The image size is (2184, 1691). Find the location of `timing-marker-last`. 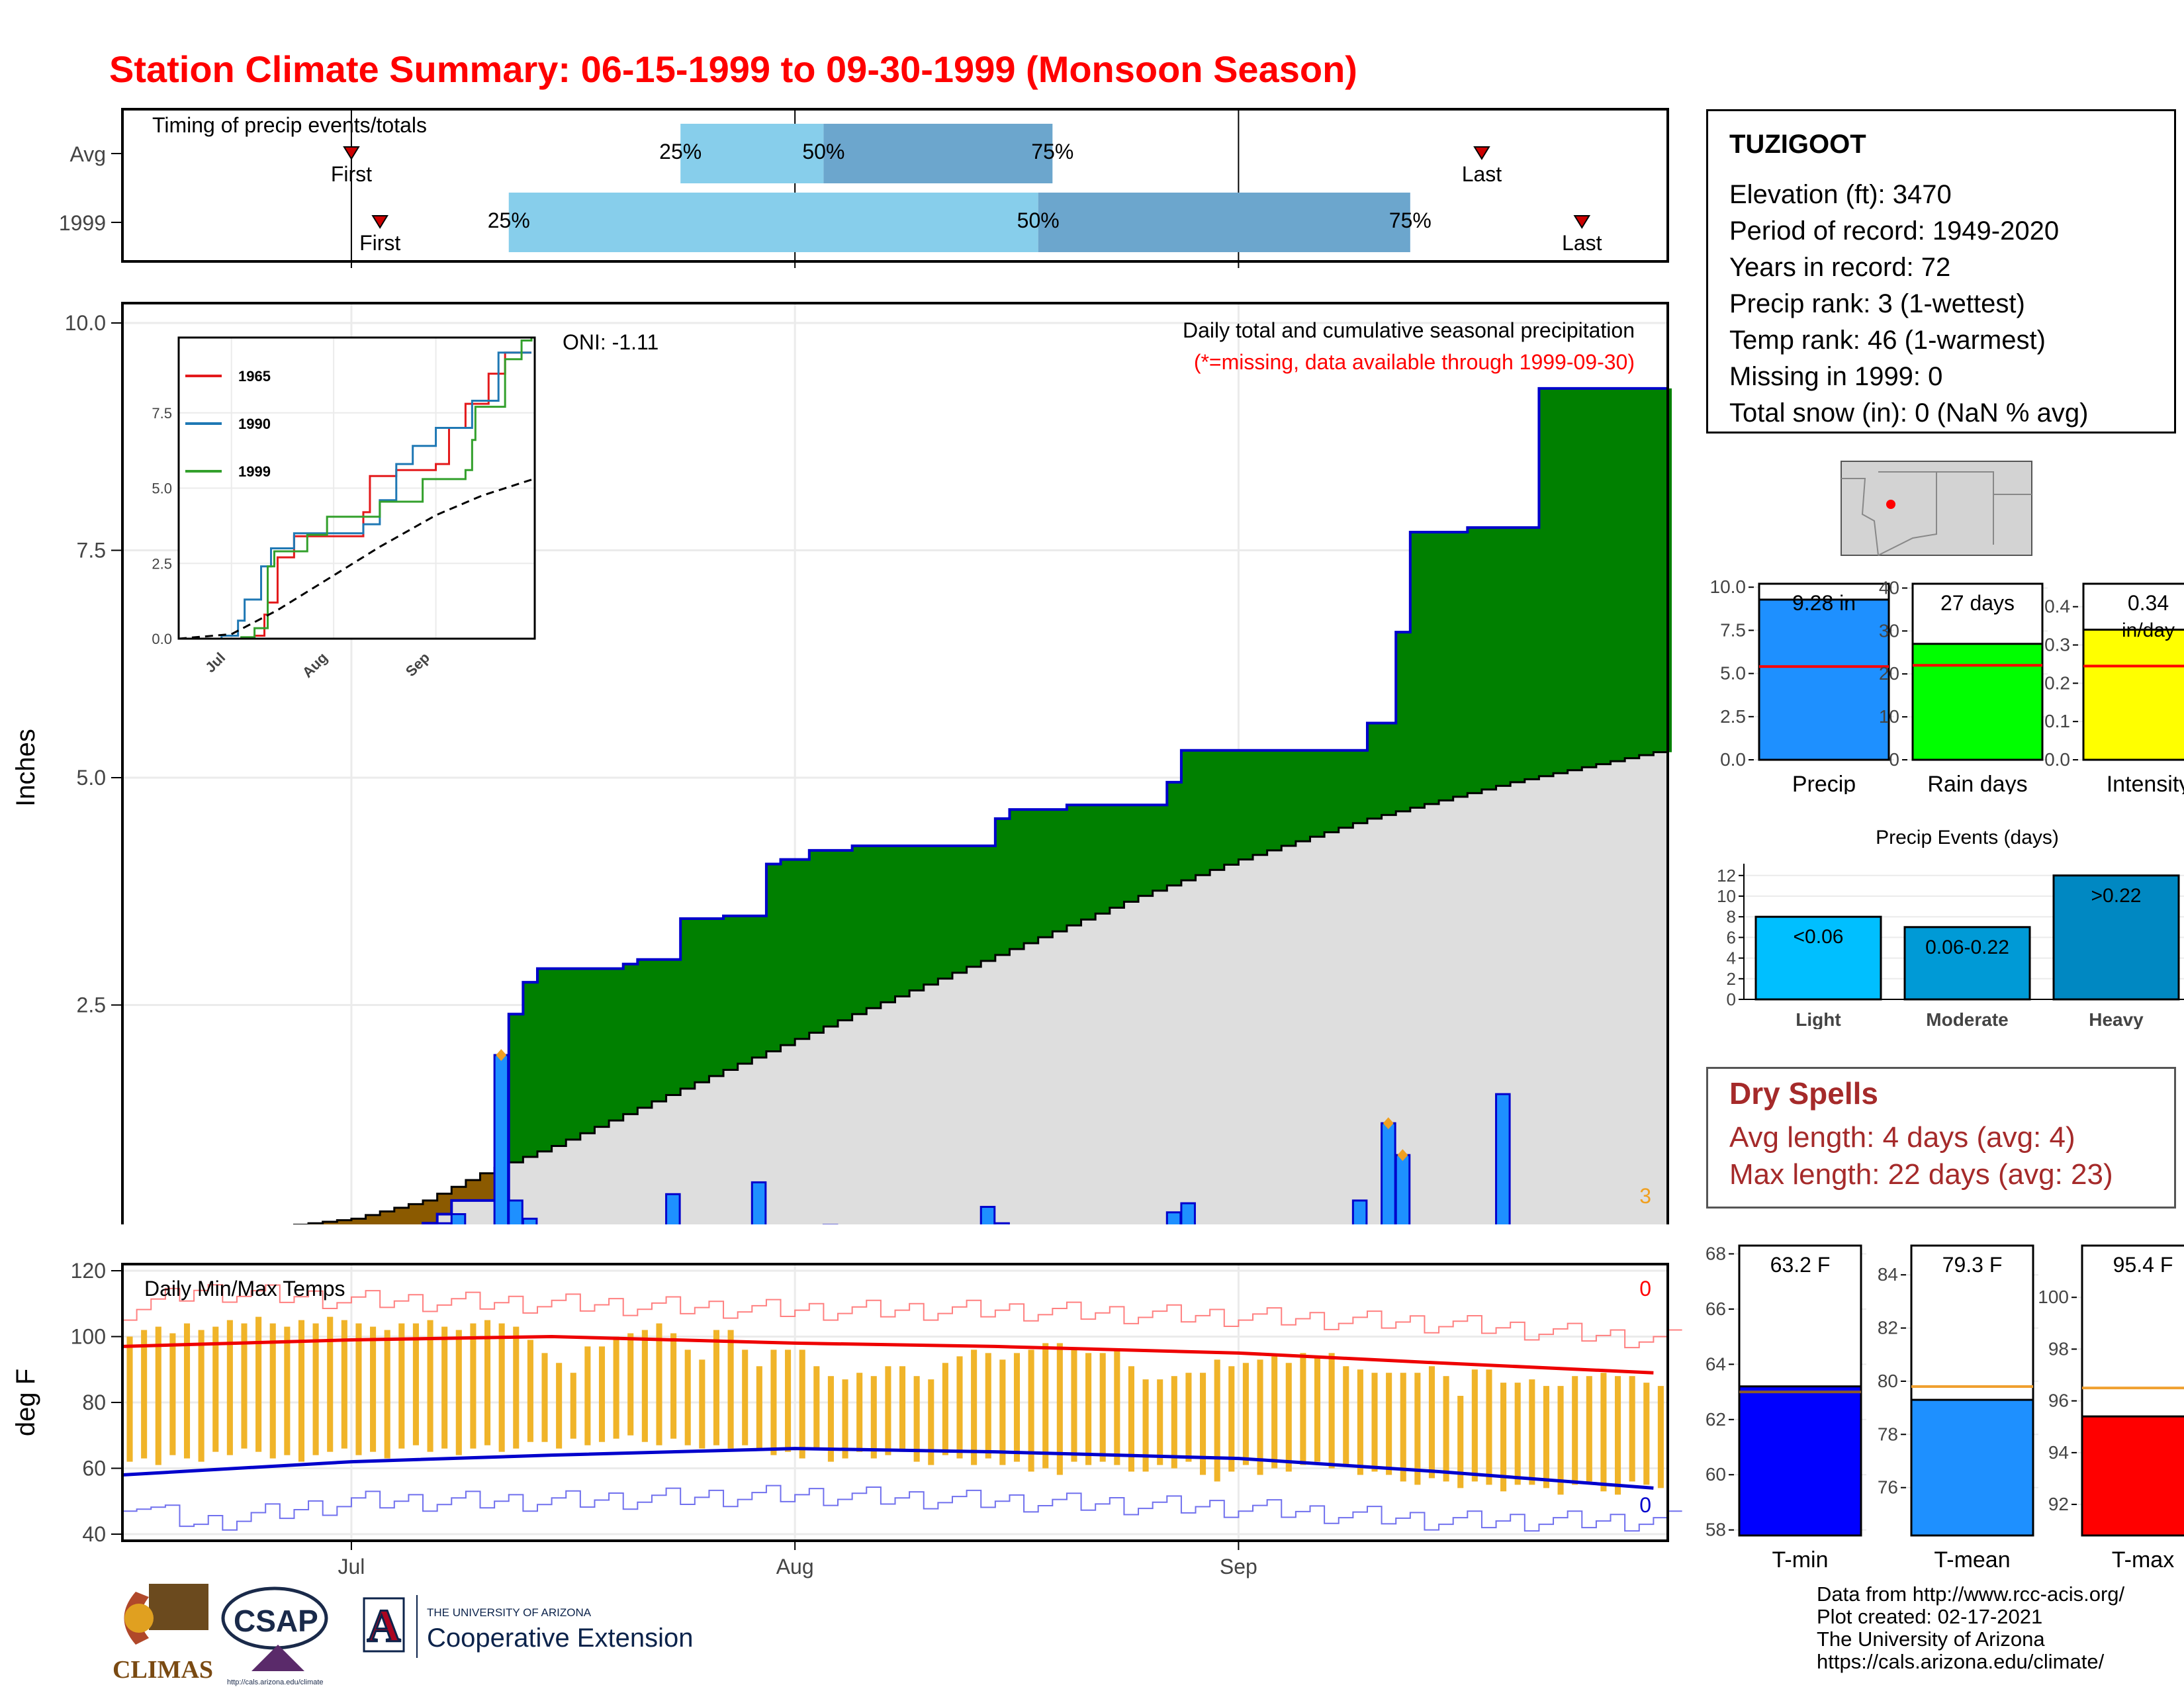

timing-marker-last is located at coordinates (1481, 153).